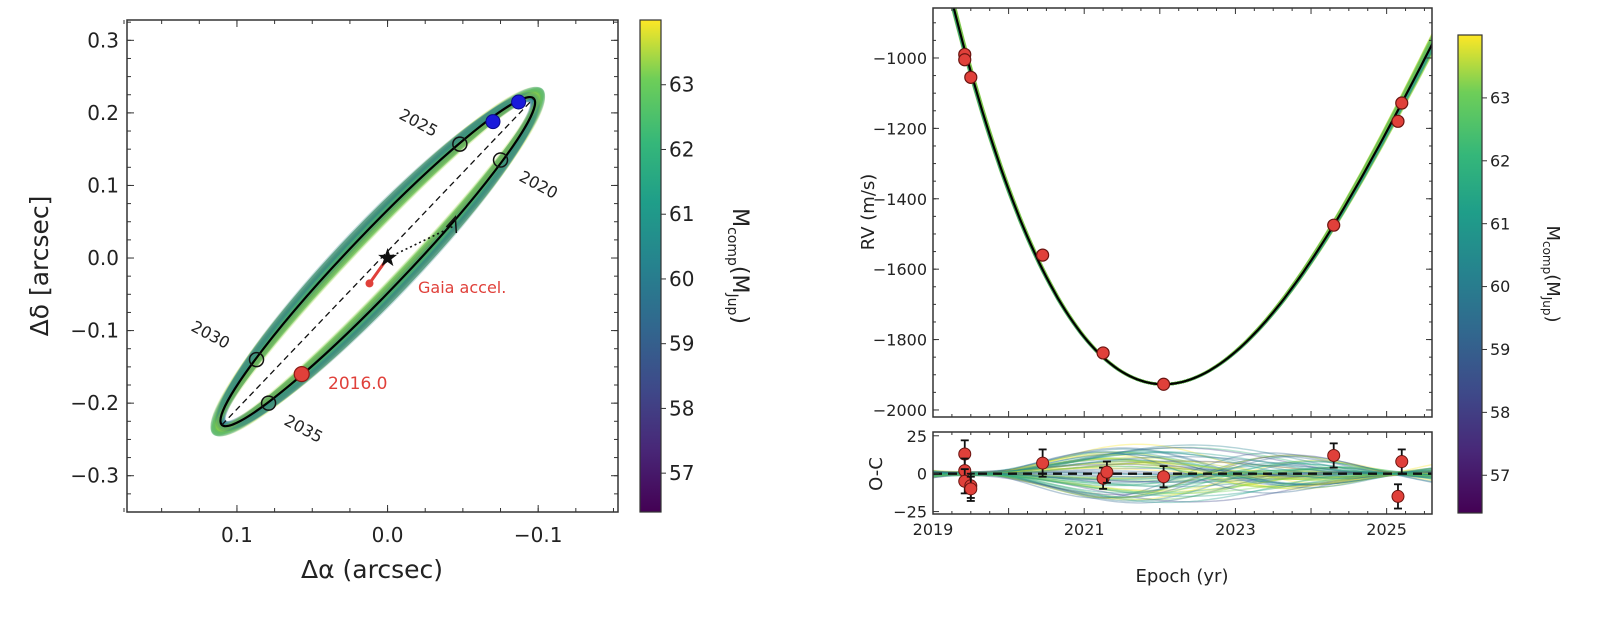 Image resolution: width=1600 pixels, height=620 pixels. What do you see at coordinates (681, 408) in the screenshot?
I see `colorbar-tick-label: 58` at bounding box center [681, 408].